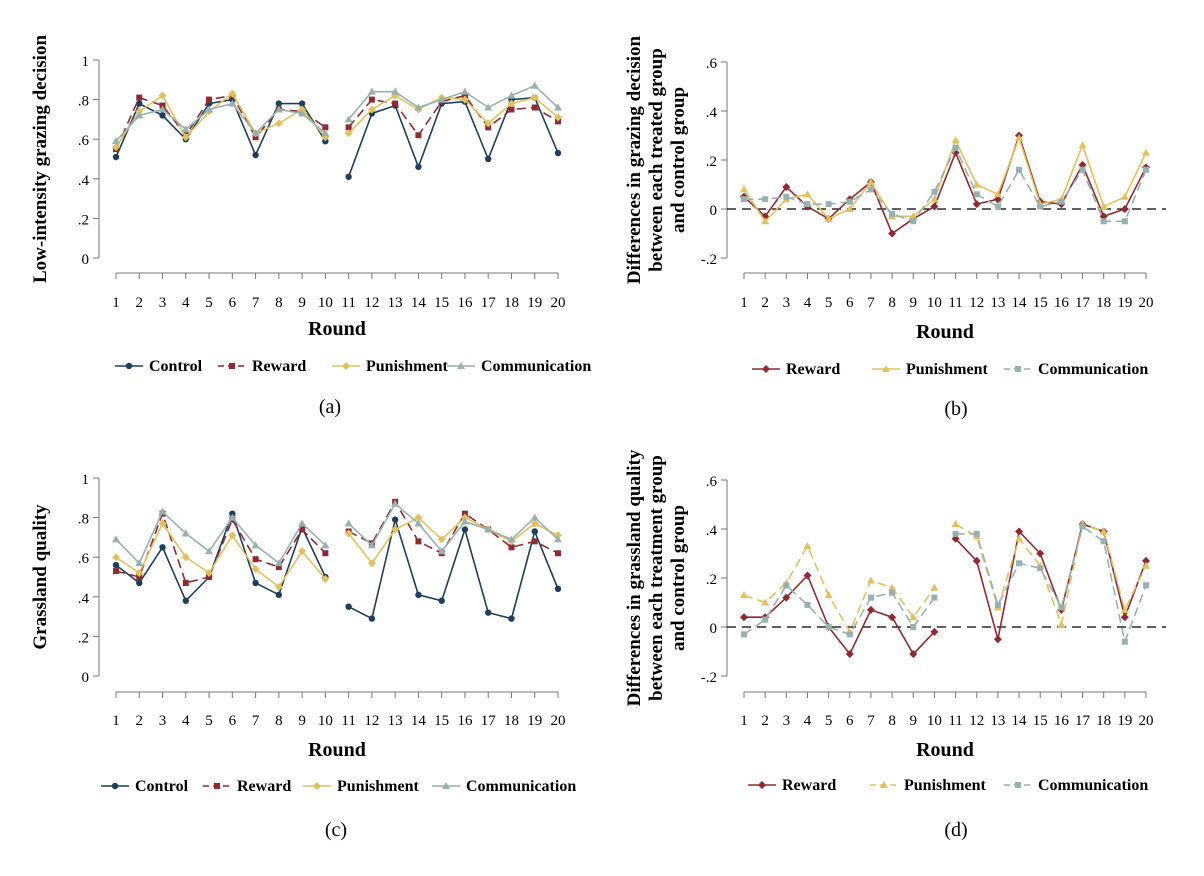 Image resolution: width=1204 pixels, height=876 pixels. I want to click on legend-item-control: Control, so click(159, 366).